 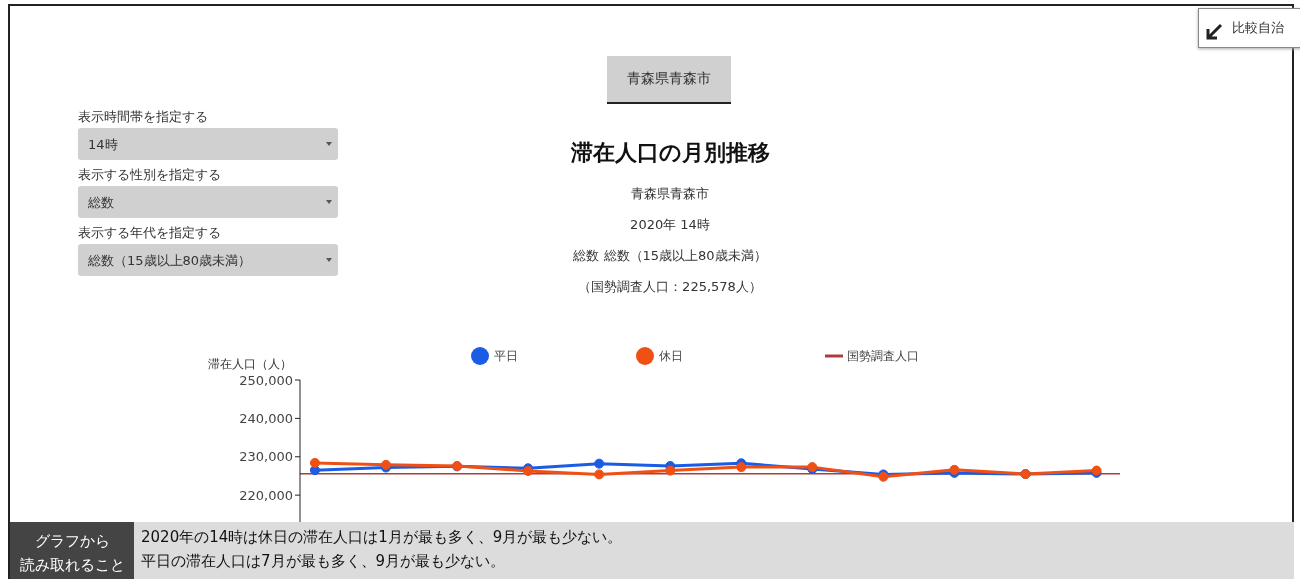 What do you see at coordinates (266, 380) in the screenshot?
I see `y-tick-label: 250,000` at bounding box center [266, 380].